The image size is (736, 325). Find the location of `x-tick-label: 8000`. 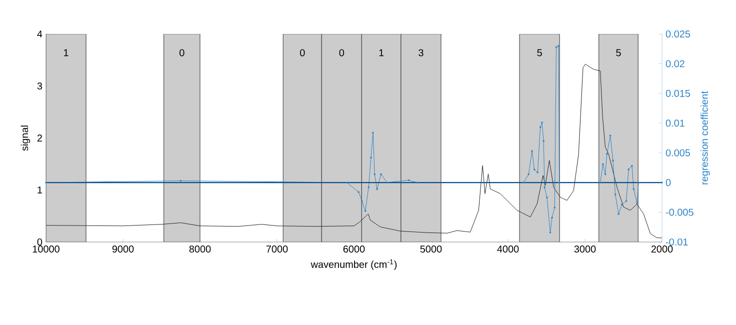

x-tick-label: 8000 is located at coordinates (200, 249).